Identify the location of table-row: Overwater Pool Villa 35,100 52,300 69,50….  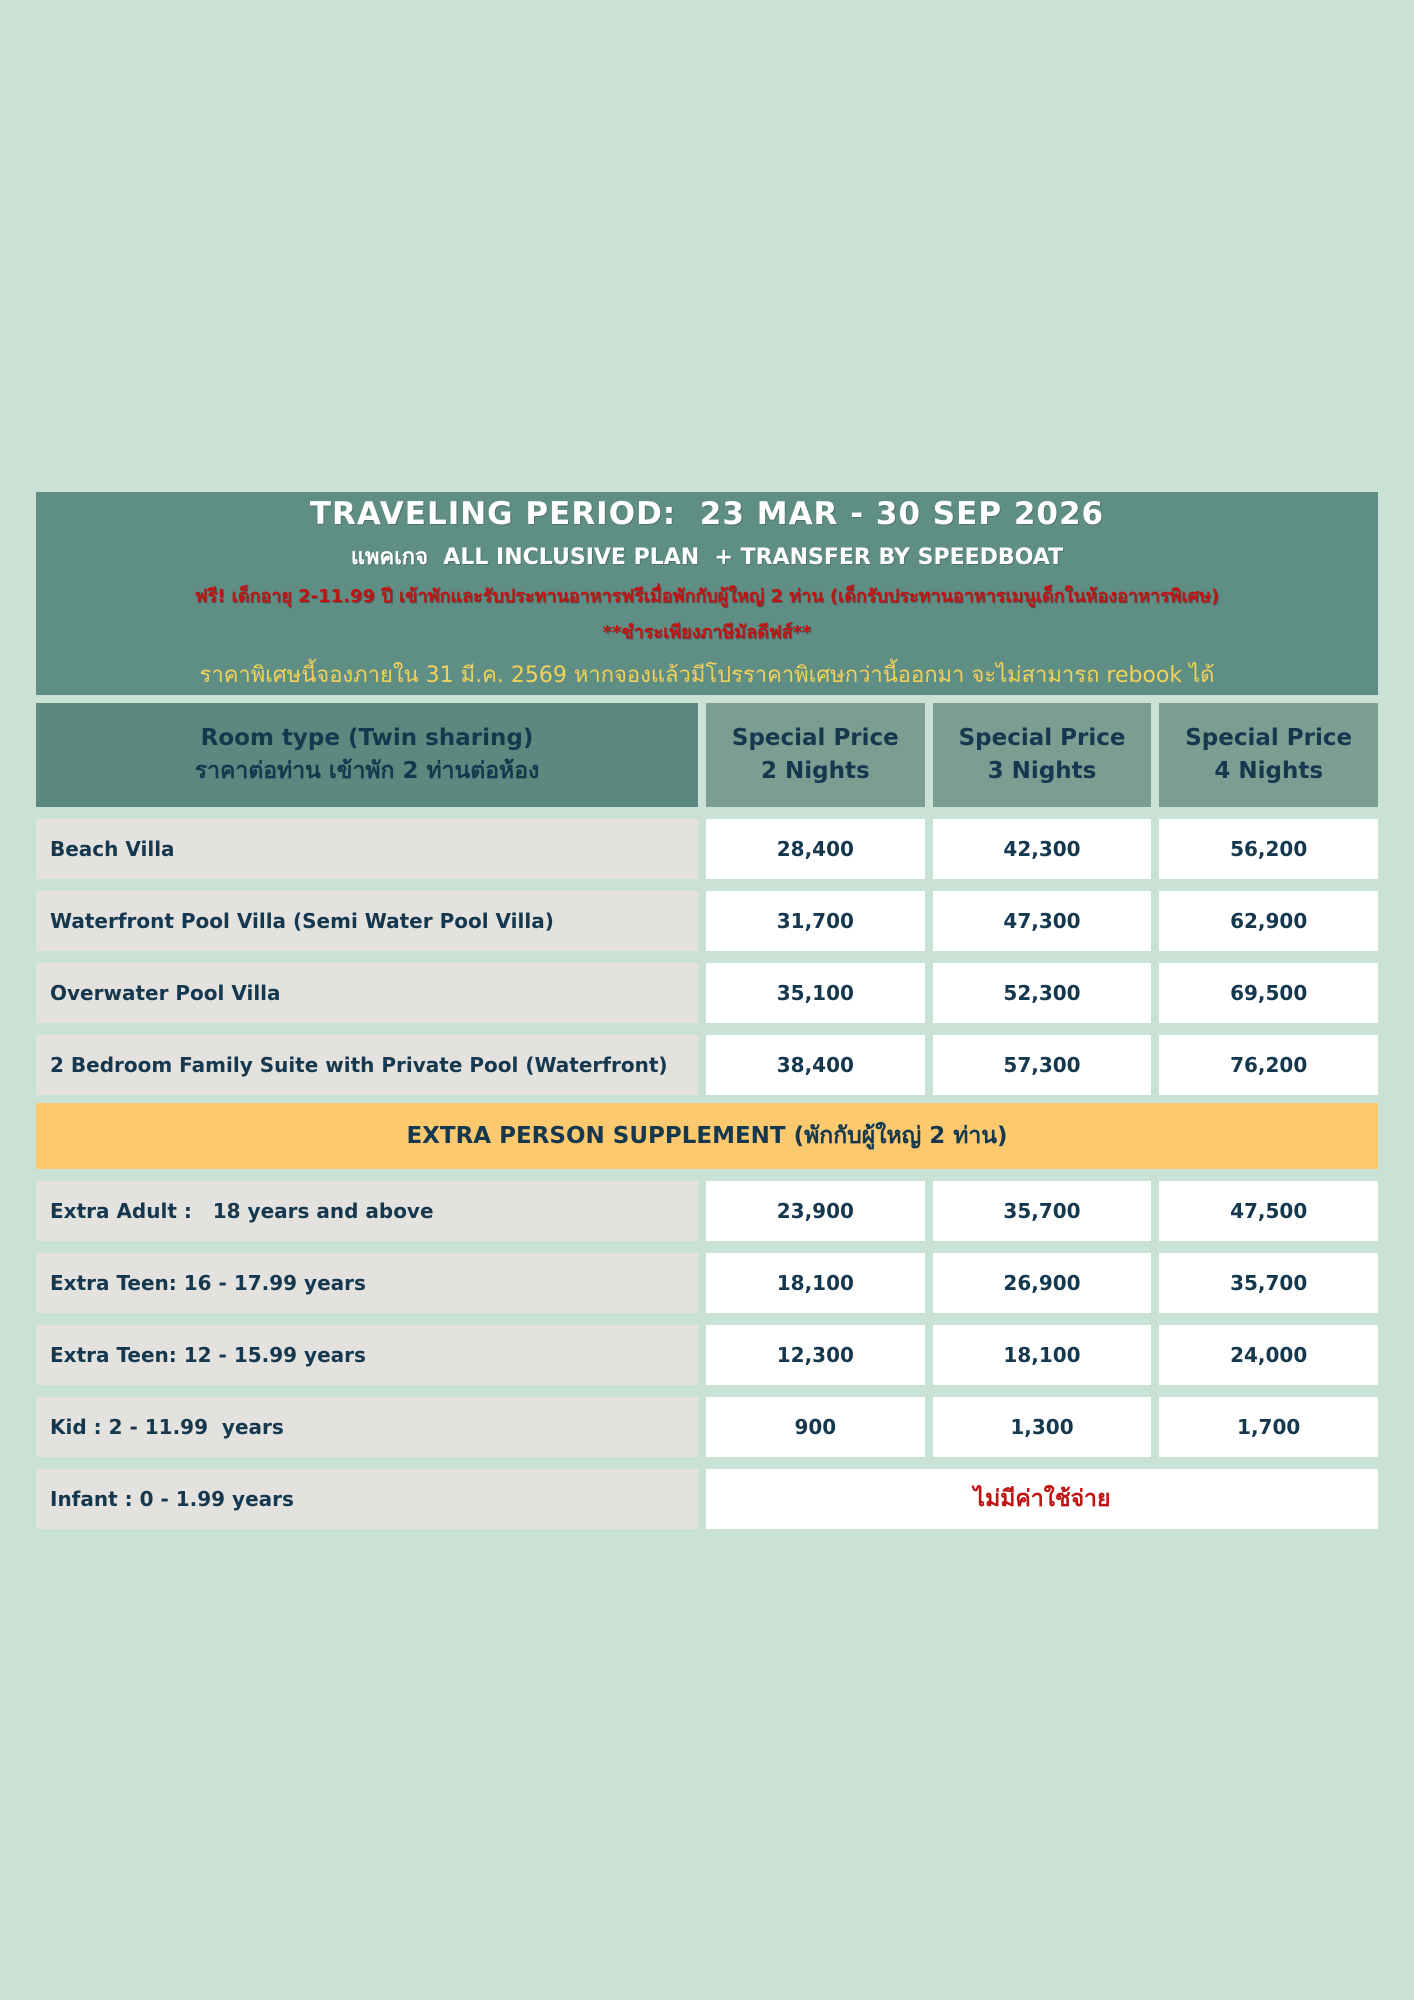
(707, 993).